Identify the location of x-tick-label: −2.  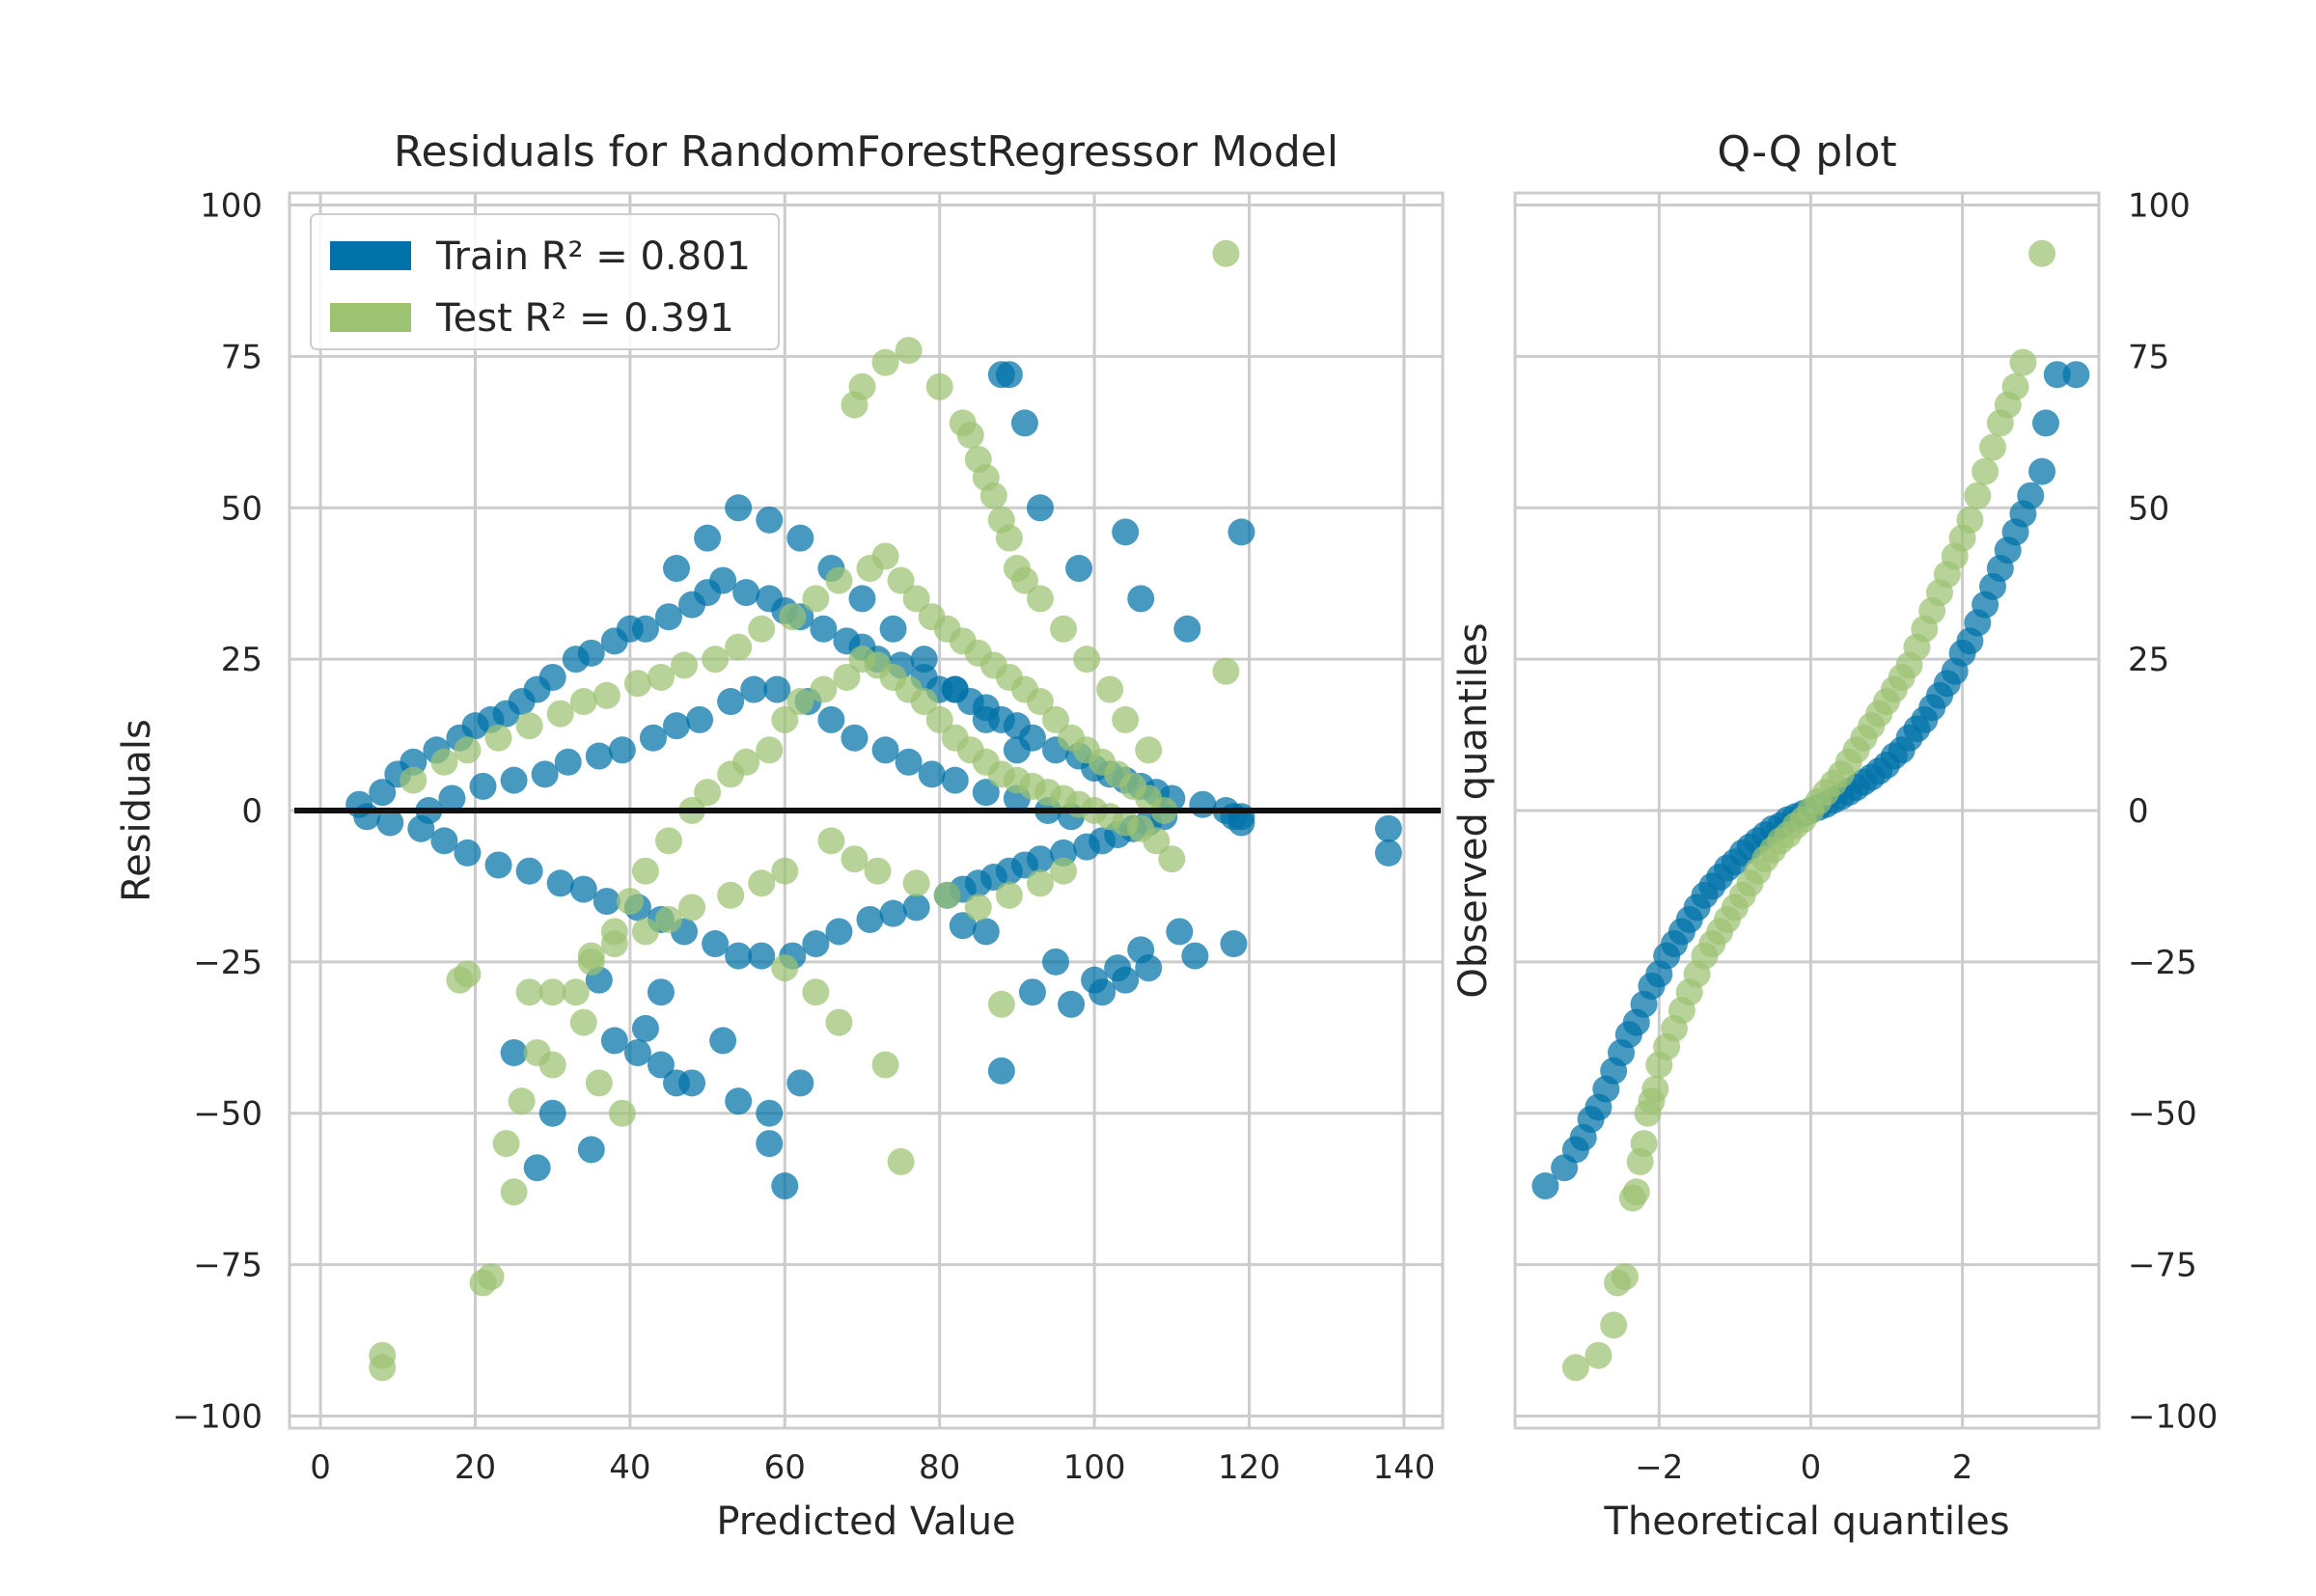
(1659, 1468).